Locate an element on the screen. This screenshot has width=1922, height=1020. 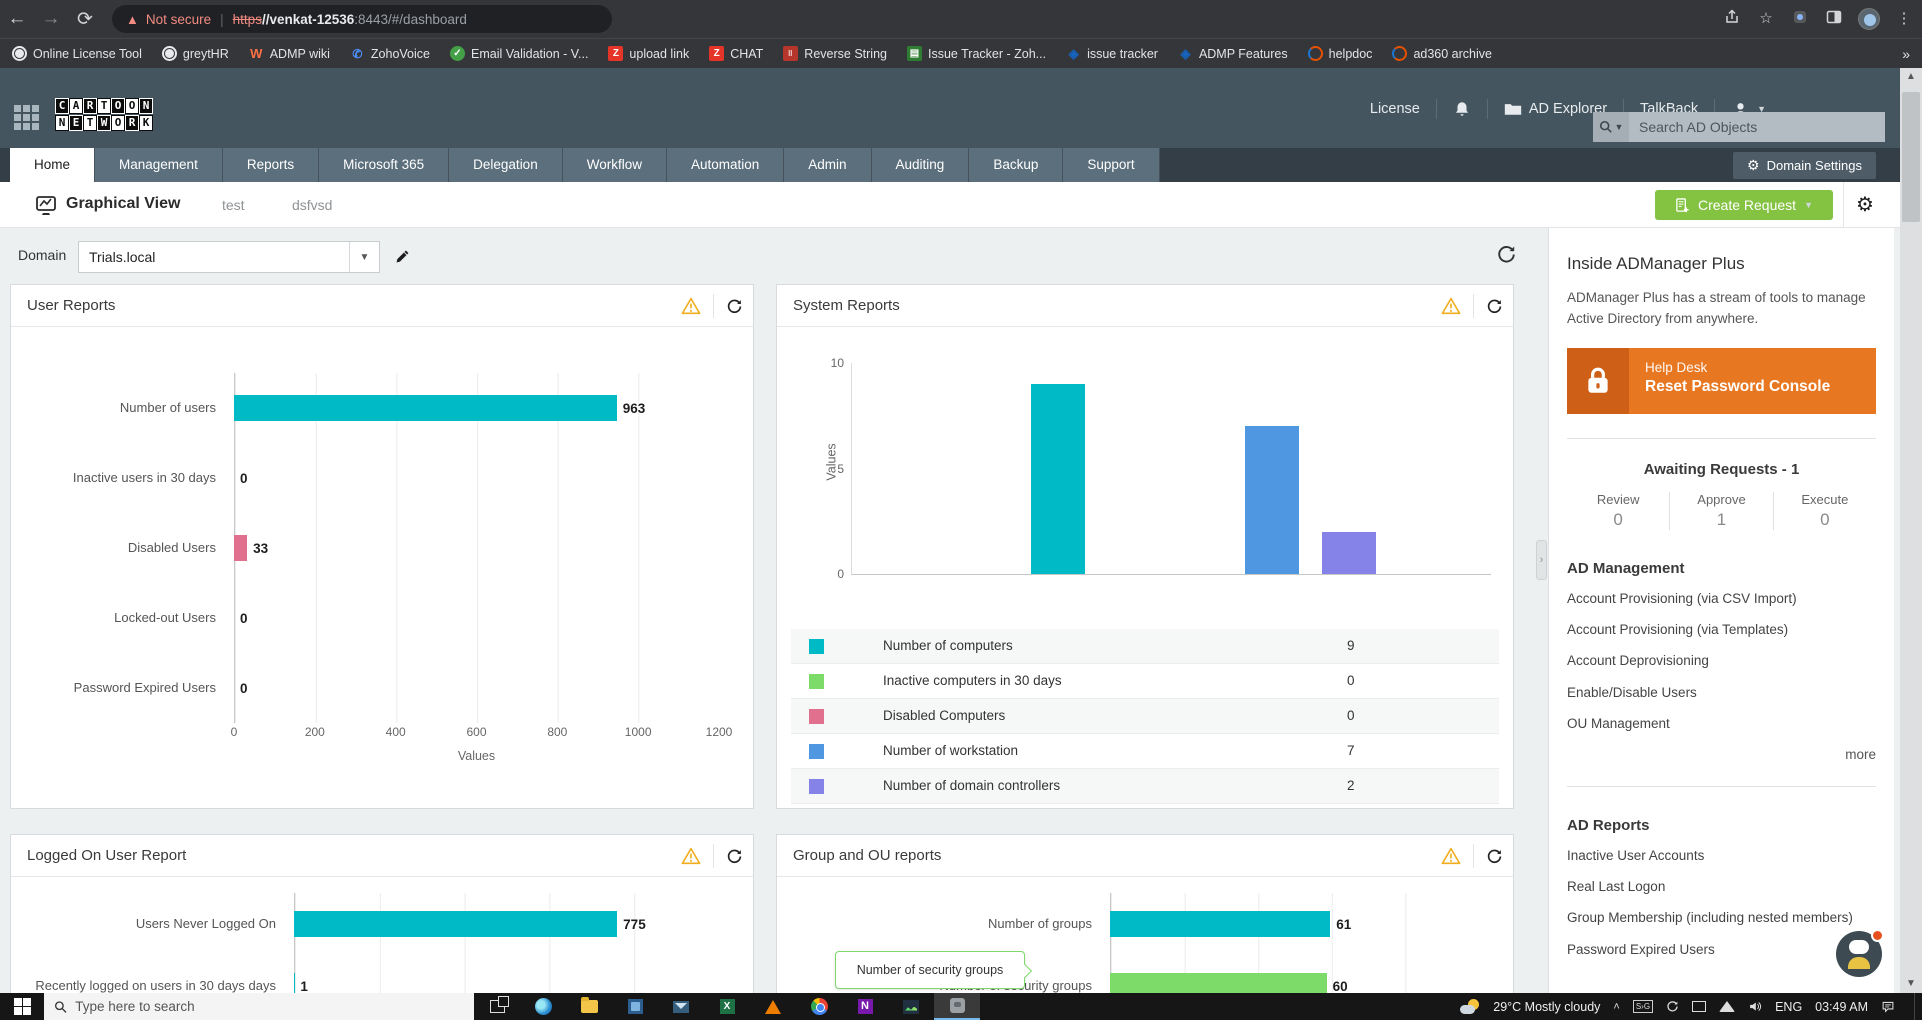
tab-support: Support is located at coordinates (1111, 165).